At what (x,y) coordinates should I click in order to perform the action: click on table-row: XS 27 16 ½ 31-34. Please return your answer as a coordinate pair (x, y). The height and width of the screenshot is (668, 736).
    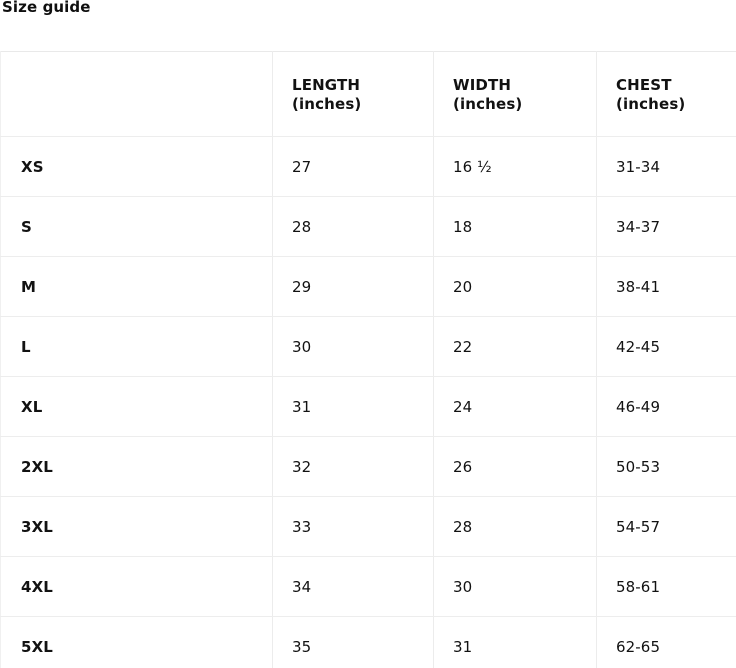
    Looking at the image, I should click on (368, 166).